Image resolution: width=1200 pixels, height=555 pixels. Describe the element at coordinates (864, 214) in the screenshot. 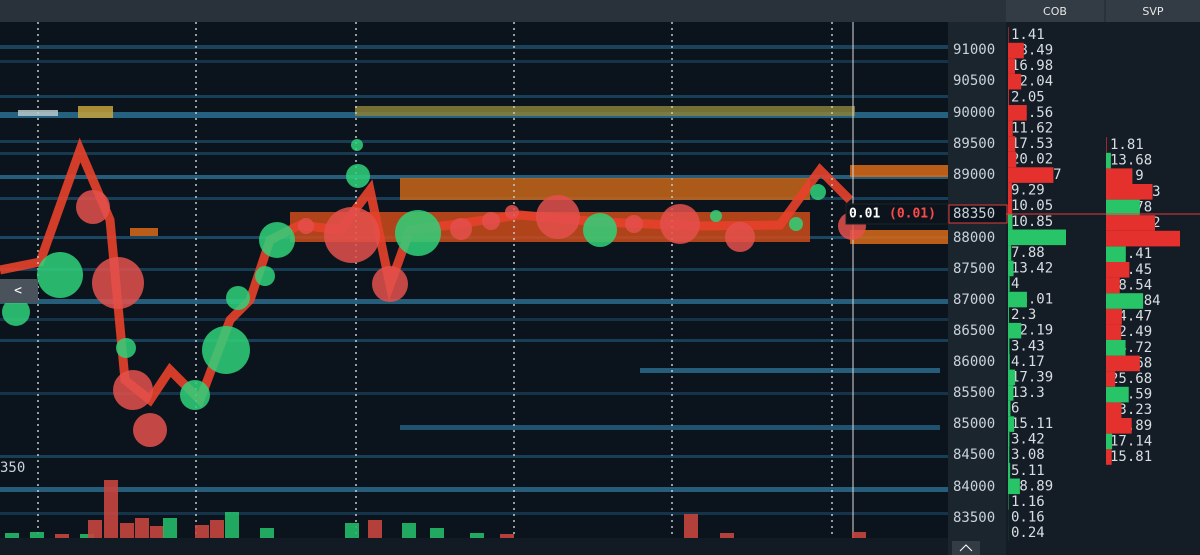

I see `price-tag-value: 0.01` at that location.